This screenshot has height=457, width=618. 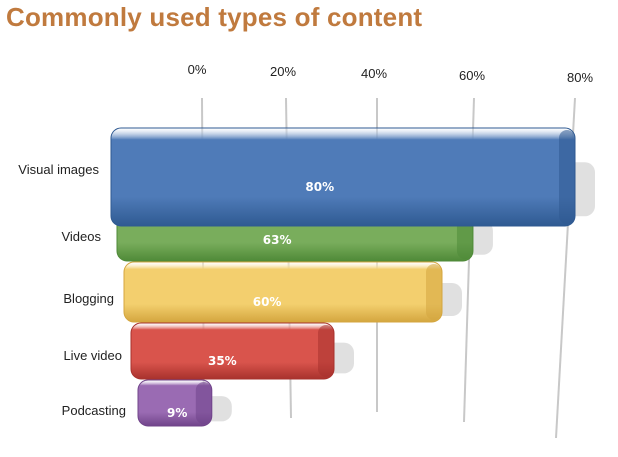 What do you see at coordinates (214, 17) in the screenshot?
I see `chart-title: Commonly used types of content` at bounding box center [214, 17].